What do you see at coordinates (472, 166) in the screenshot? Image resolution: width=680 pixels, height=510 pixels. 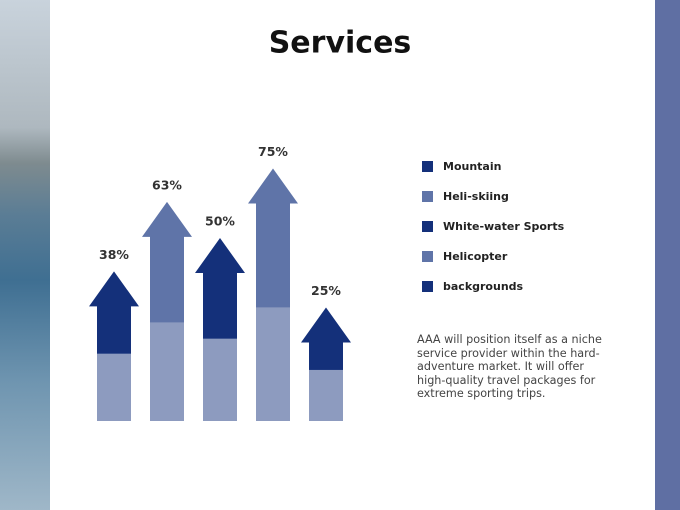 I see `legend-label: Mountain` at bounding box center [472, 166].